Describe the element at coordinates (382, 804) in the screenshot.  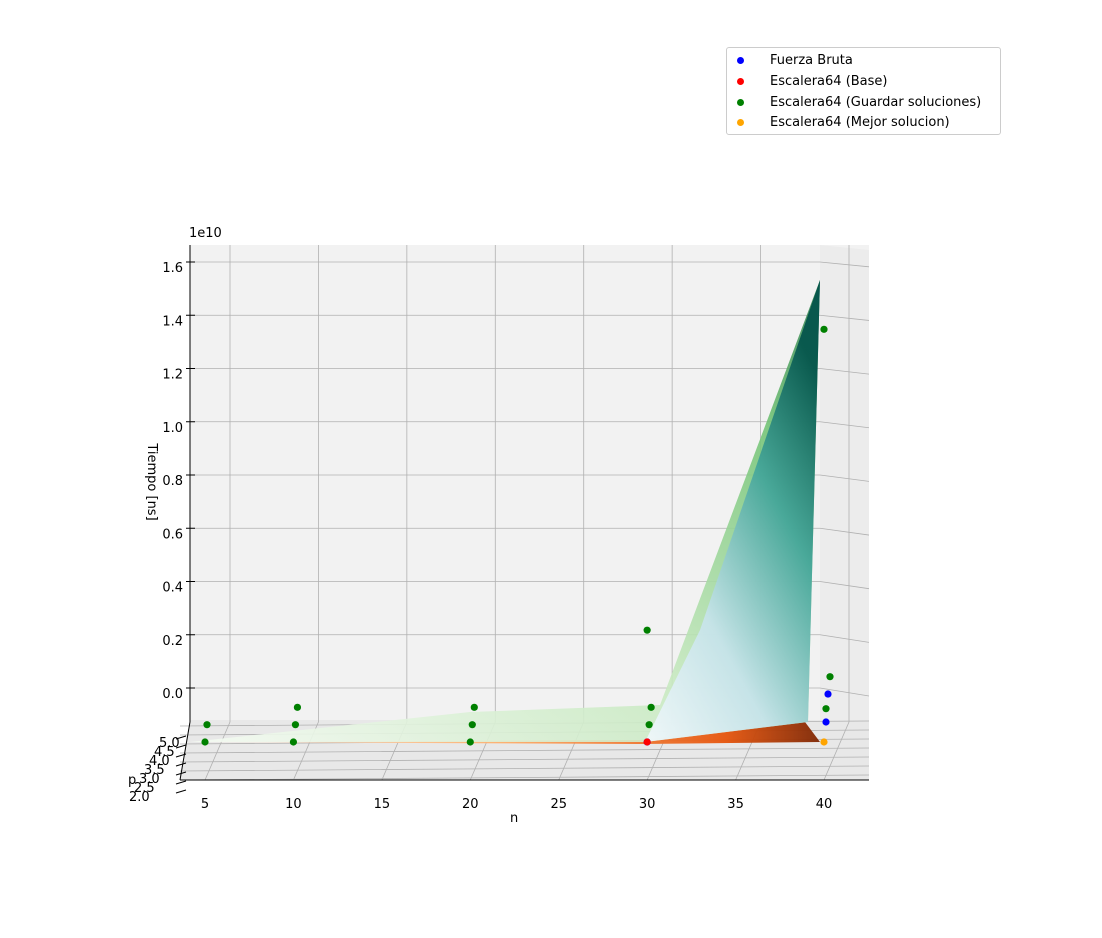
I see `x-tick-label: 15` at that location.